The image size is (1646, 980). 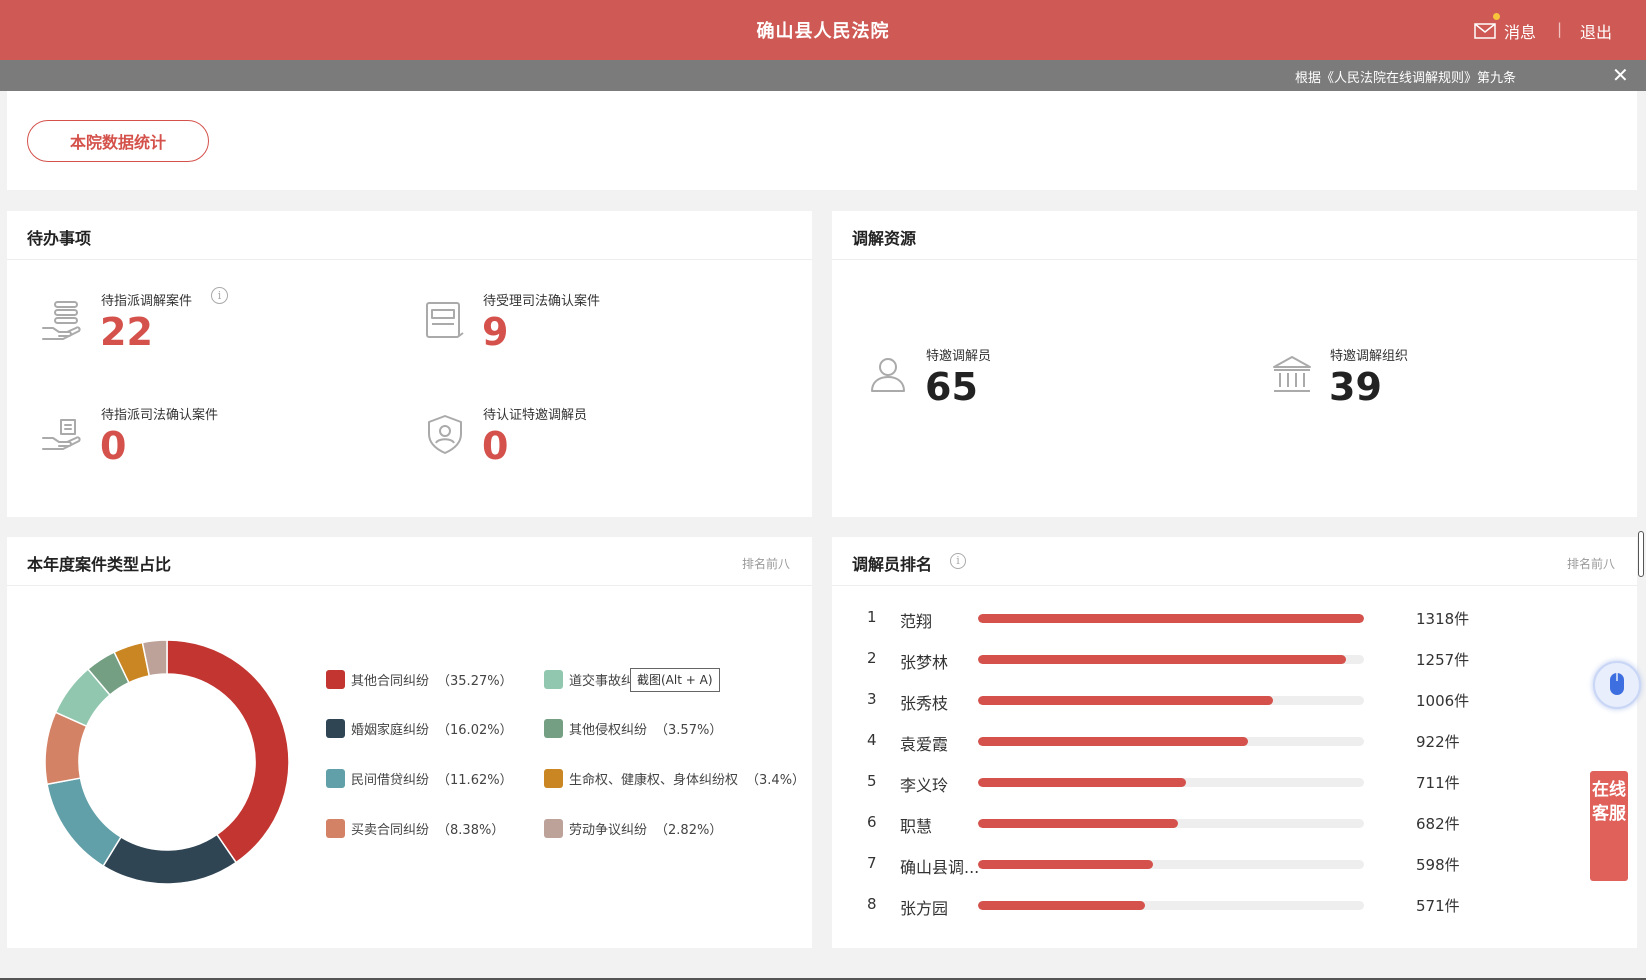 What do you see at coordinates (118, 141) in the screenshot?
I see `court-stats-button: 本院数据统计` at bounding box center [118, 141].